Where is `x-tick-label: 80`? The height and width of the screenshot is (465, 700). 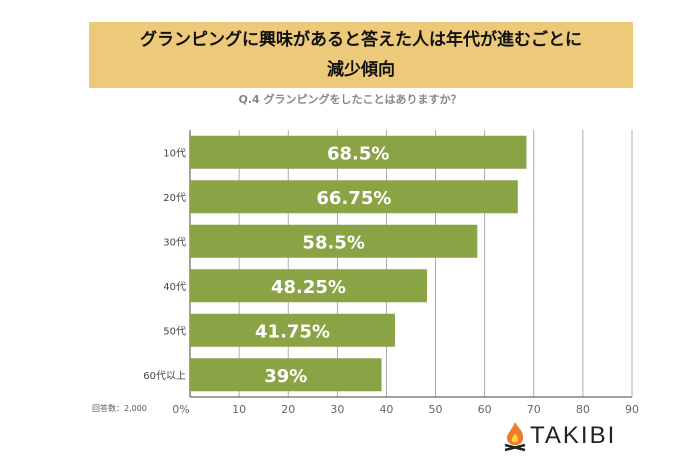 x-tick-label: 80 is located at coordinates (583, 409).